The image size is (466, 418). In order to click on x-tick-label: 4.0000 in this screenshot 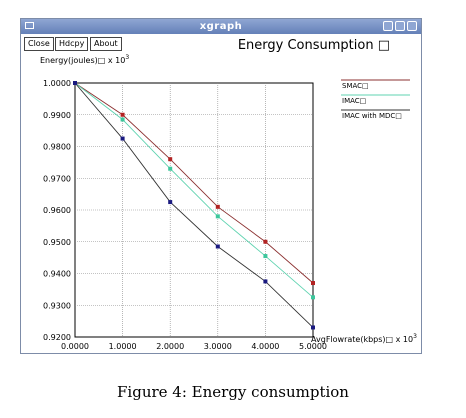, I will do `click(265, 346)`.